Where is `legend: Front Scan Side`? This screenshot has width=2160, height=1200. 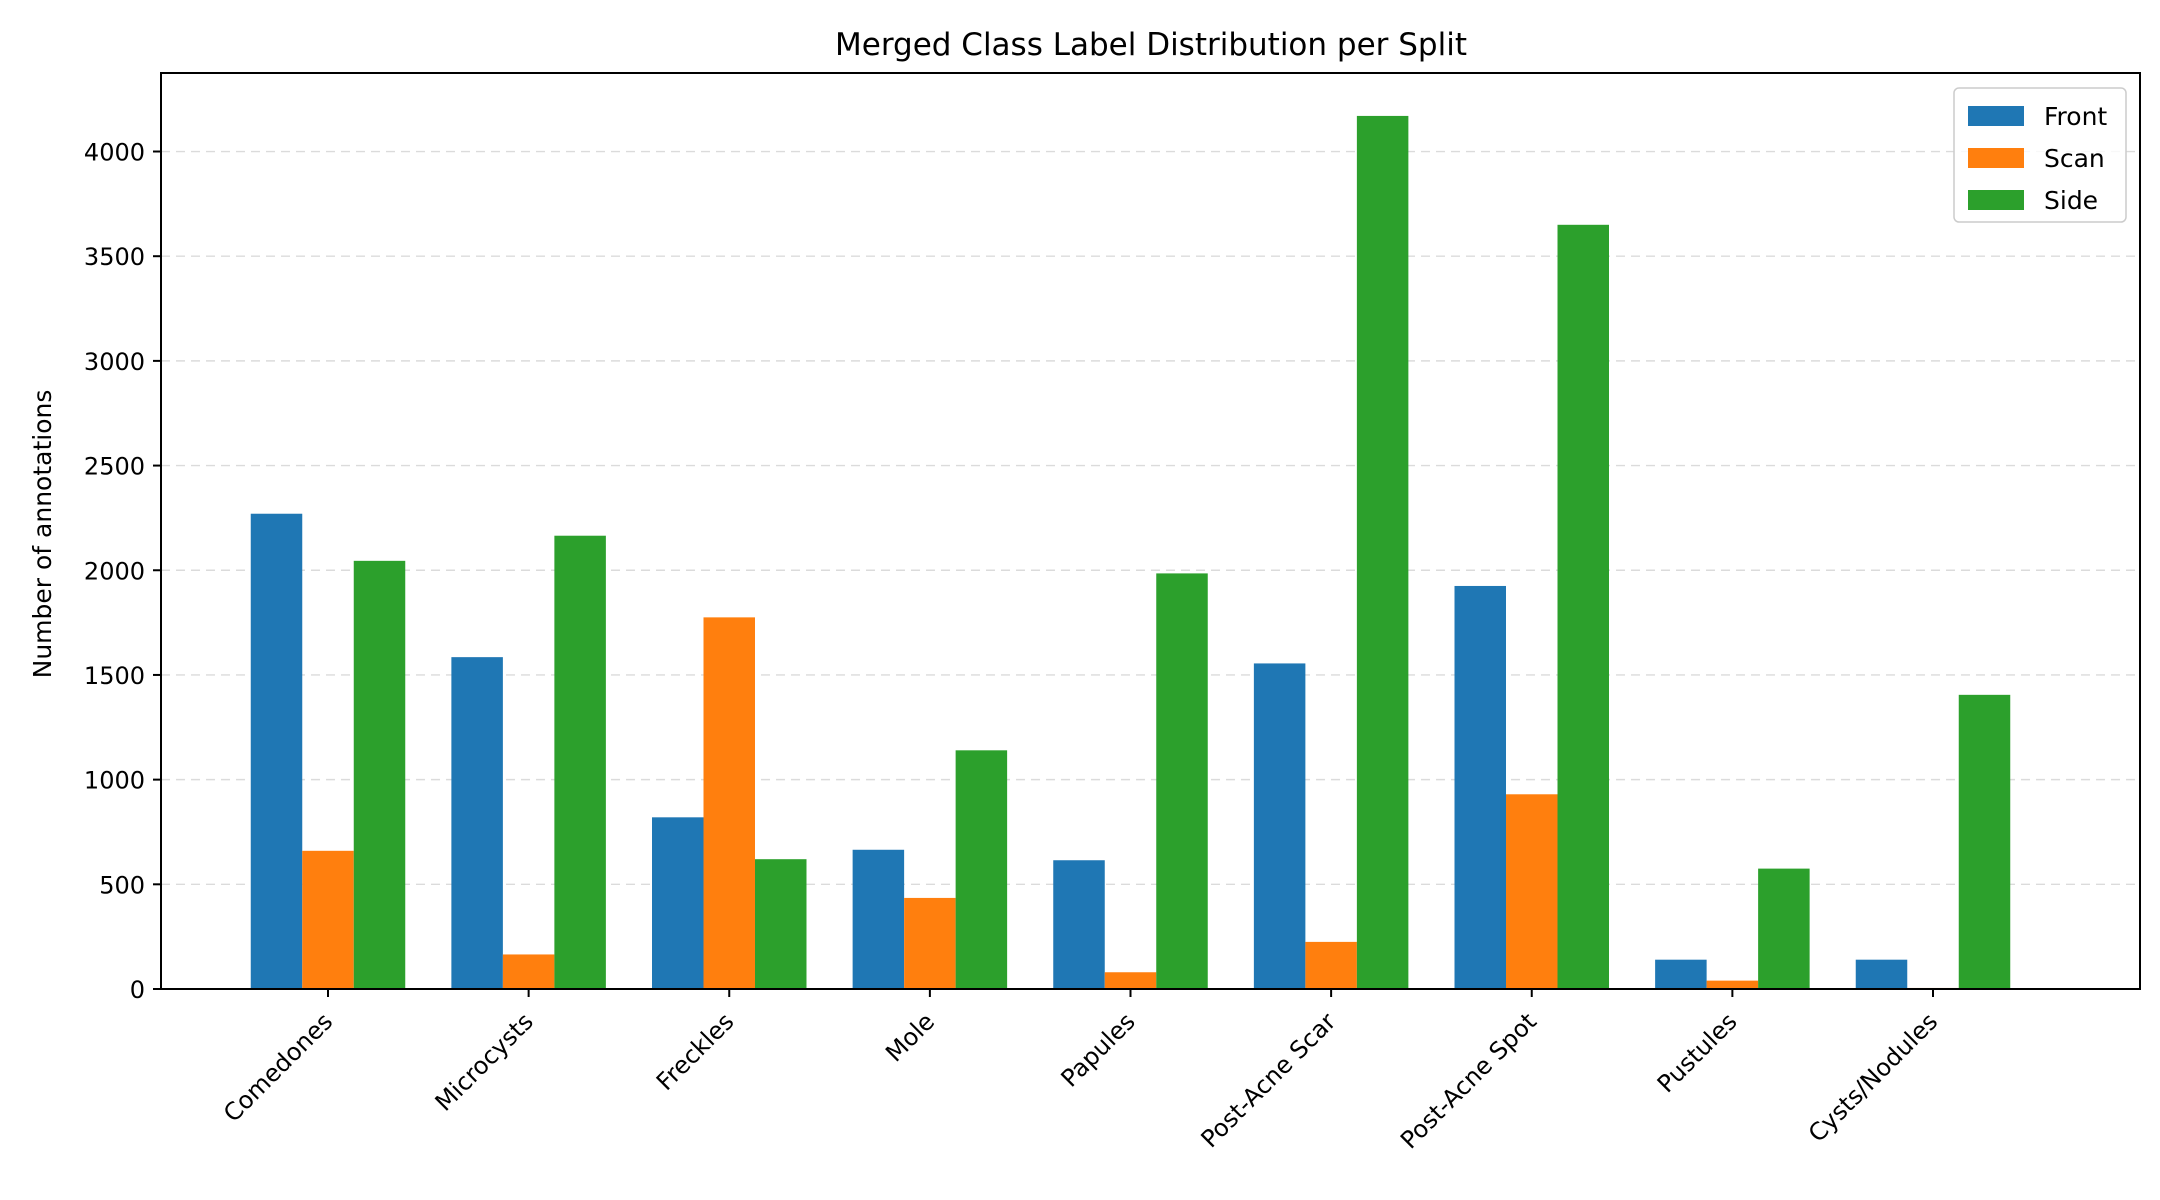 legend: Front Scan Side is located at coordinates (2040, 155).